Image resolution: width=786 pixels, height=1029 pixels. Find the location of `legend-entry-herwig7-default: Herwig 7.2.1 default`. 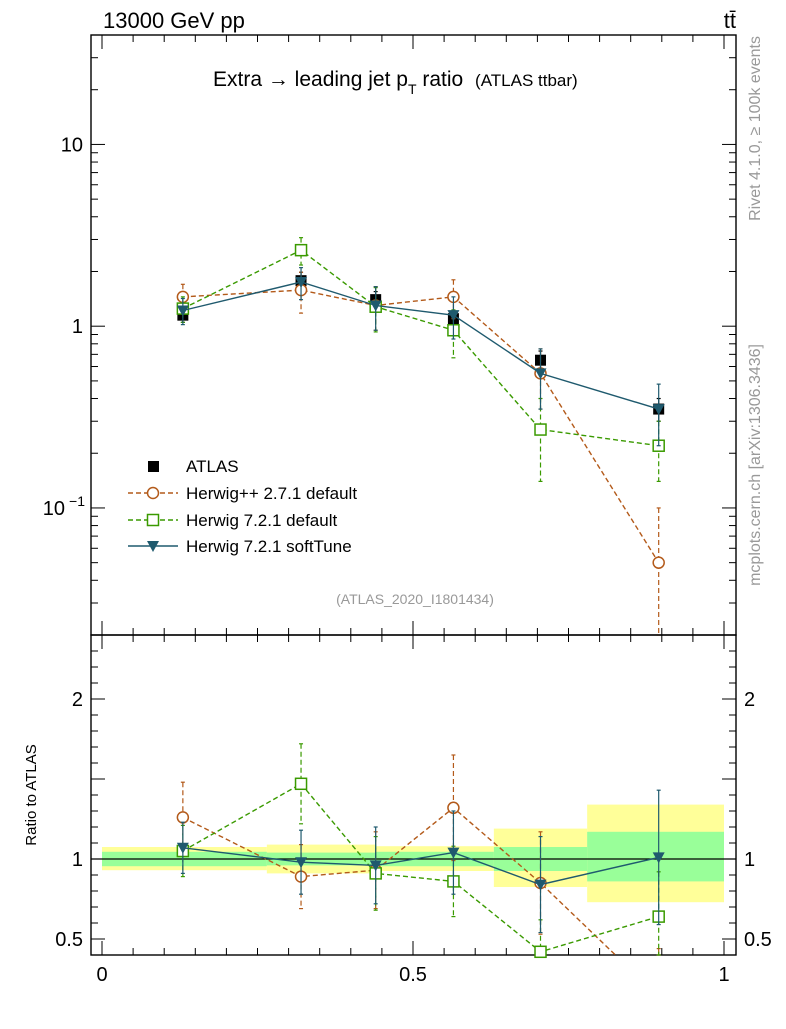

legend-entry-herwig7-default: Herwig 7.2.1 default is located at coordinates (232, 520).